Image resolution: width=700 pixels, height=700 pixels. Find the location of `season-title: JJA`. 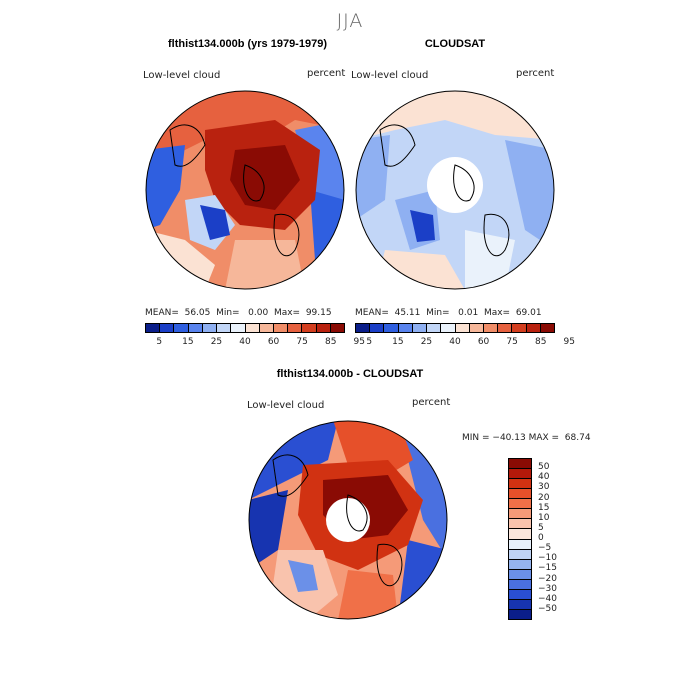

season-title: JJA is located at coordinates (350, 21).